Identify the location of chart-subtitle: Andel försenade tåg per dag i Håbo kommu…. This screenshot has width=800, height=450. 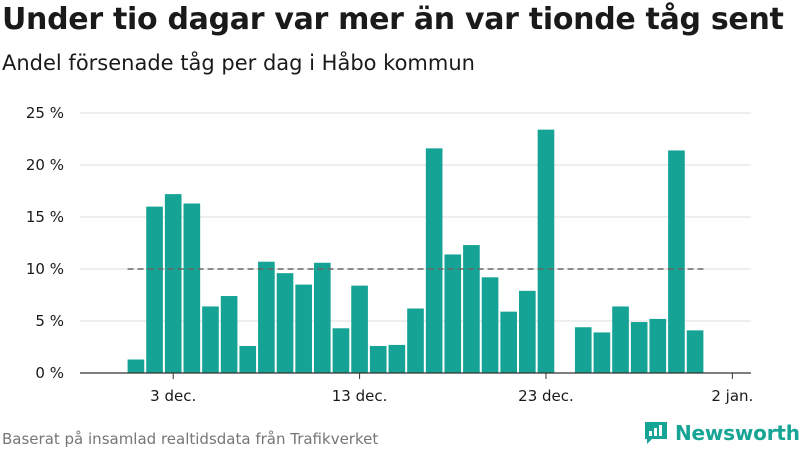
(238, 63).